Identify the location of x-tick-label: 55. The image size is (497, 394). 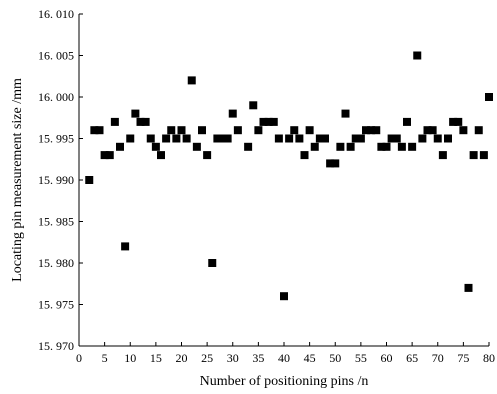
(361, 358).